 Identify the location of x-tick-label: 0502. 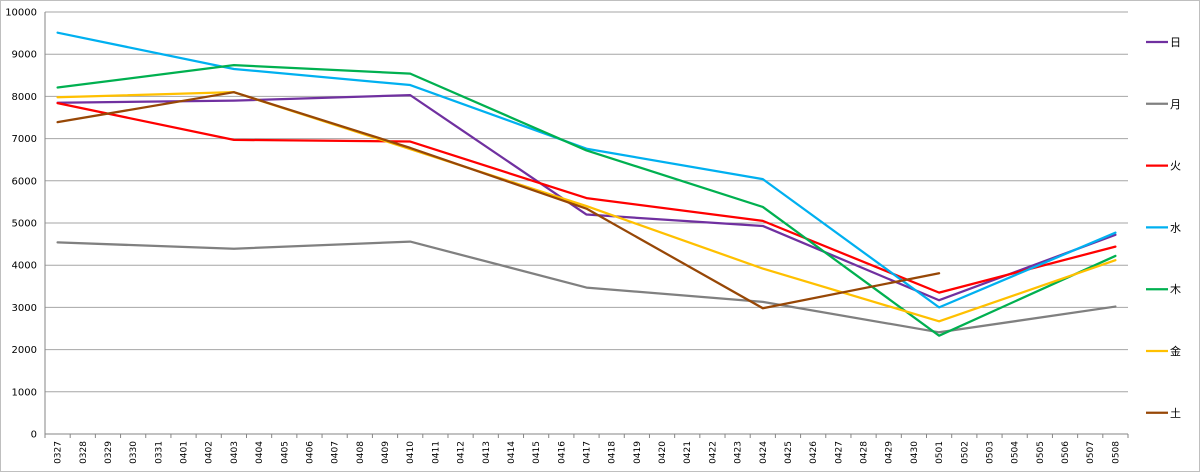
(965, 452).